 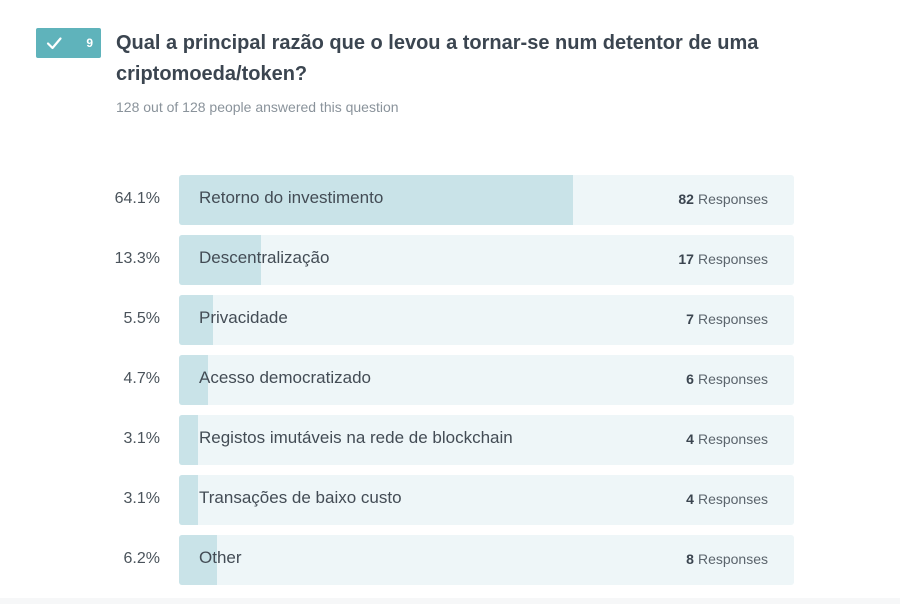 I want to click on response-count: 17 Responses, so click(x=723, y=259).